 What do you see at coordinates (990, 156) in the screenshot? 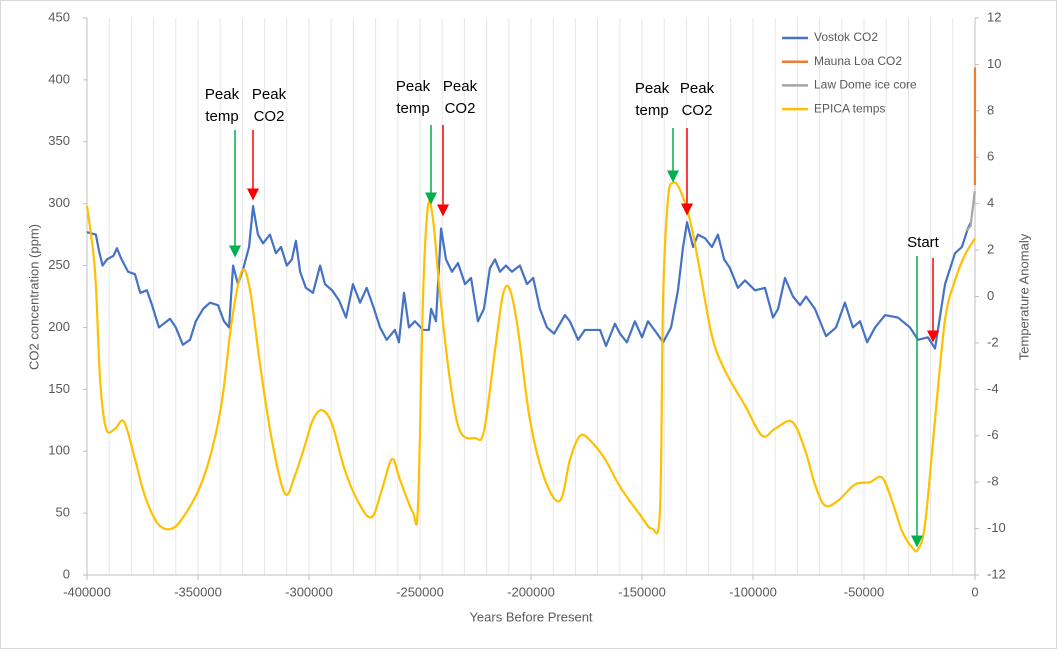
I see `y2-tick-label: 6` at bounding box center [990, 156].